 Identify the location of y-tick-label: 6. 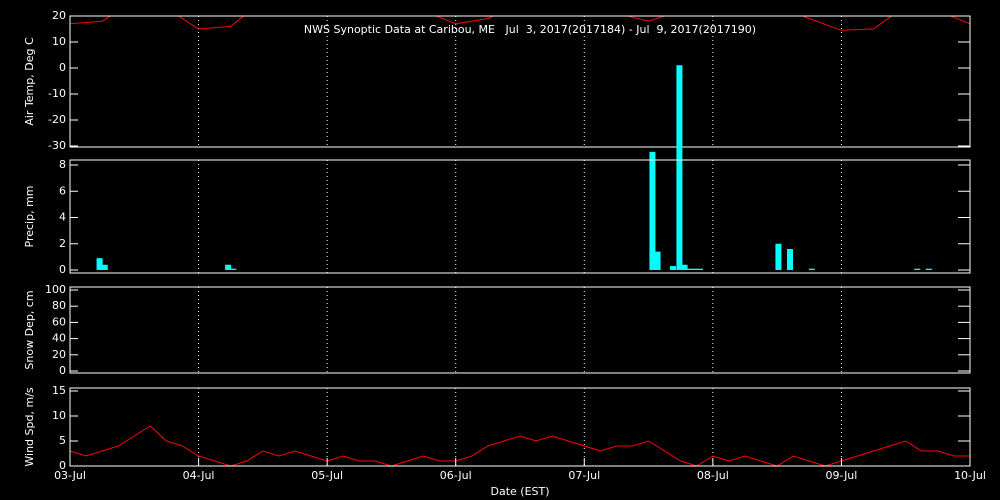
(62, 190).